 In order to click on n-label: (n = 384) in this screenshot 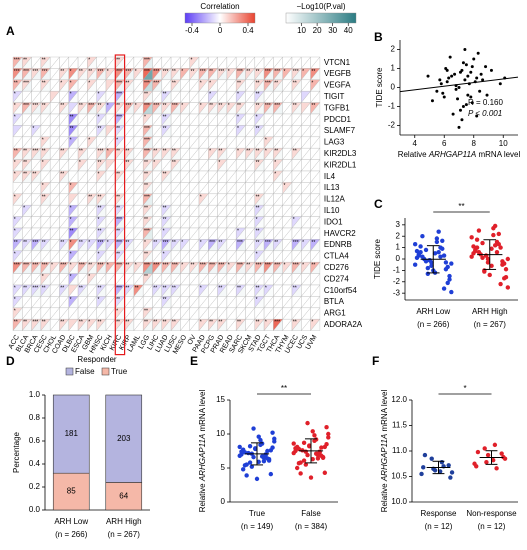, I will do `click(311, 526)`.